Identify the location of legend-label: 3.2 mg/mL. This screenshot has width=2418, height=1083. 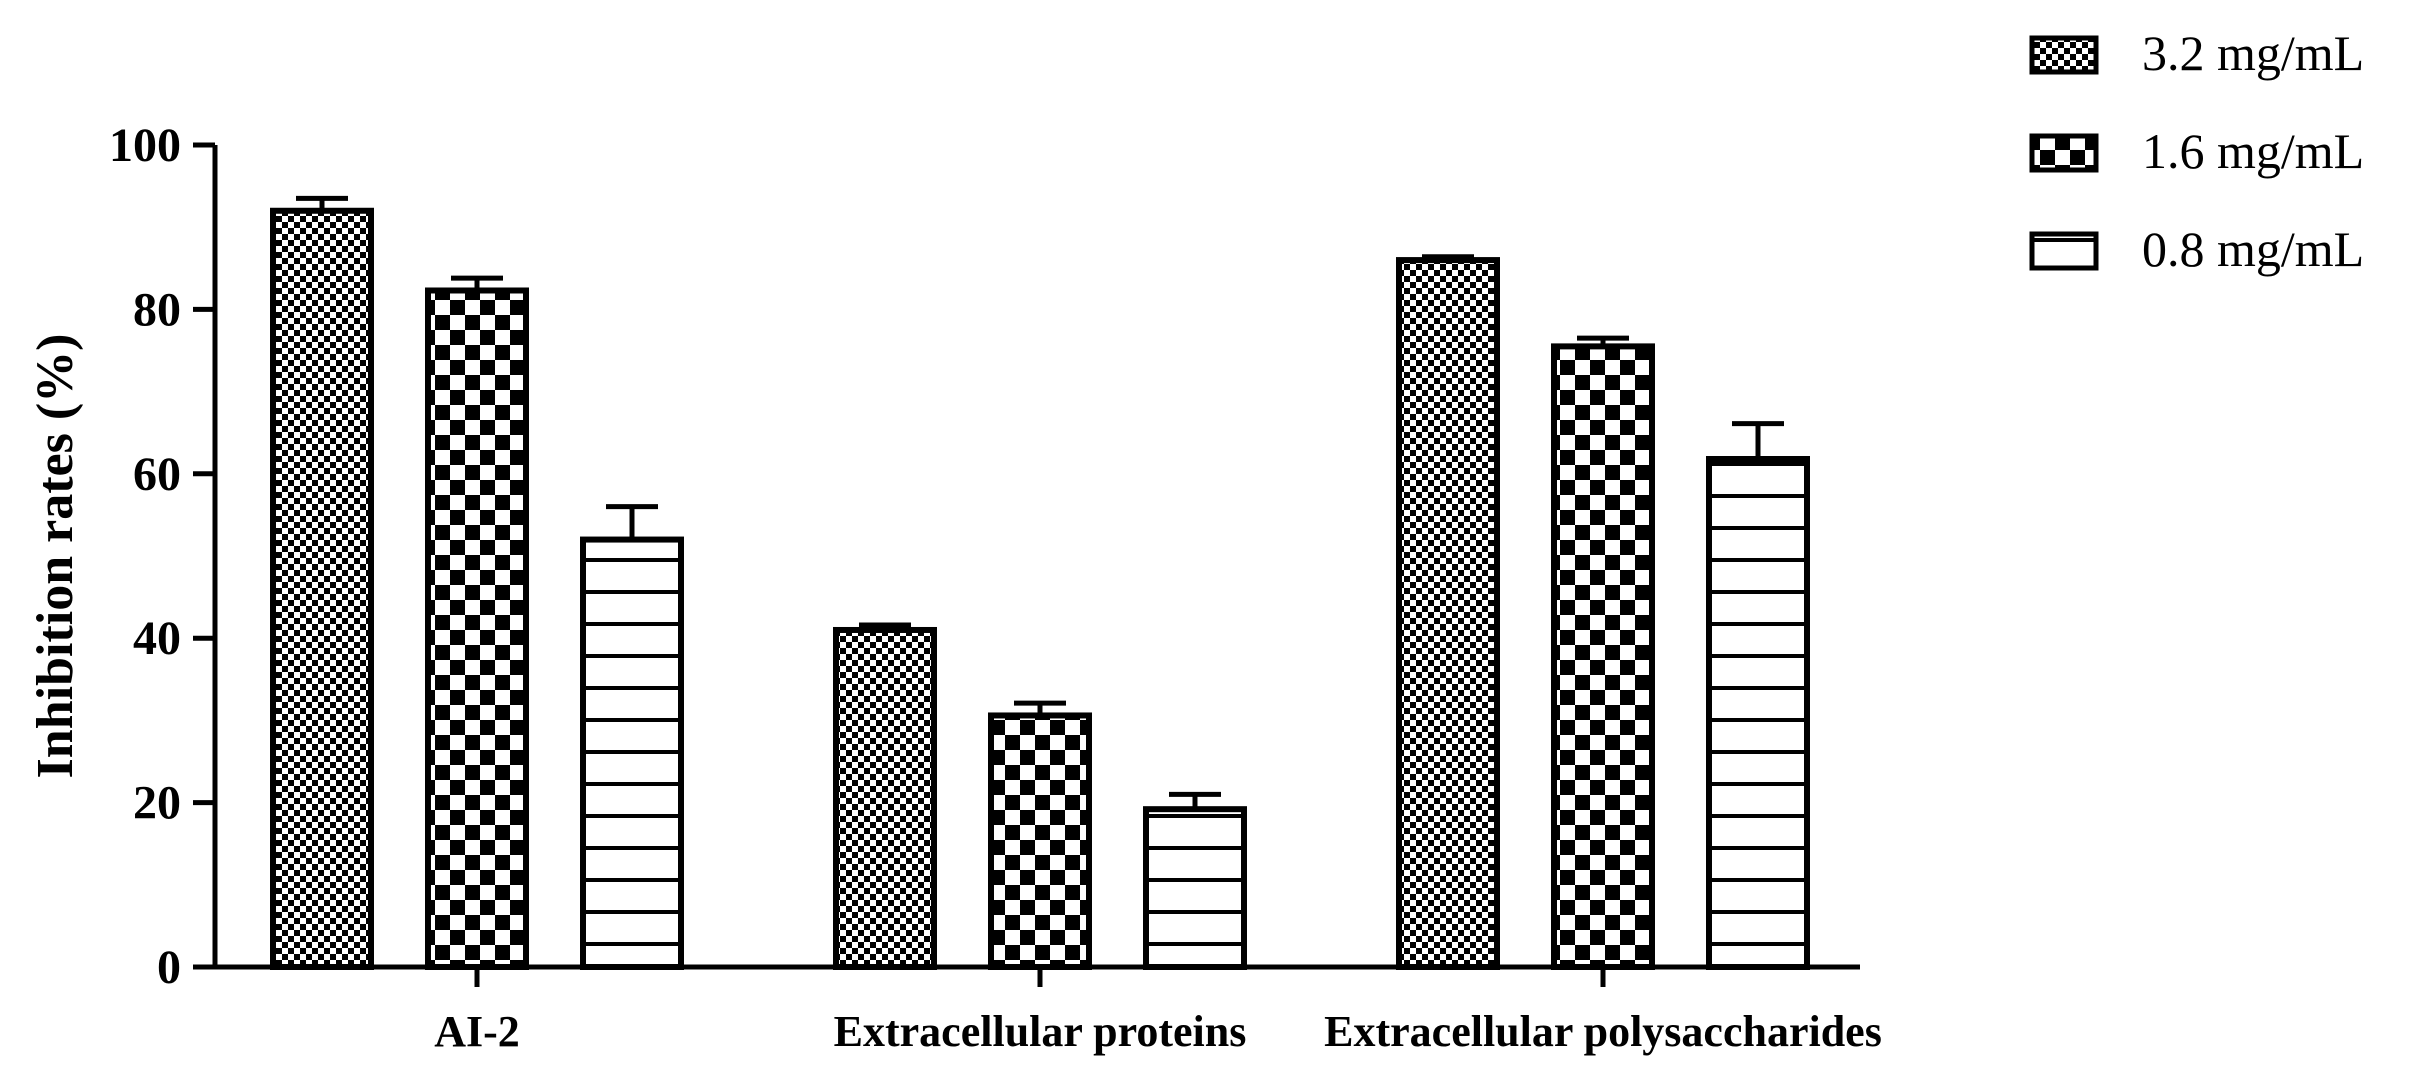
(2253, 53).